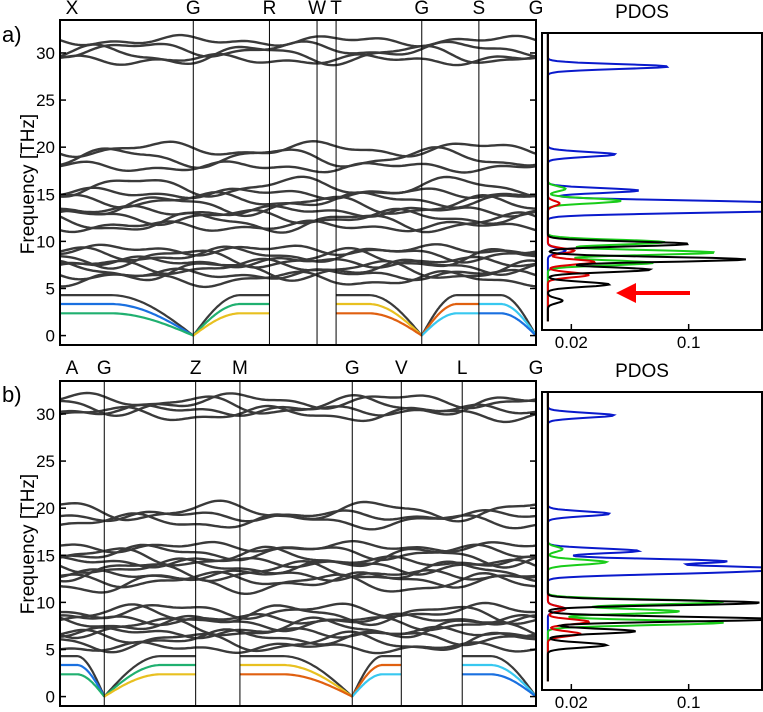  I want to click on k-point-label: A, so click(72, 368).